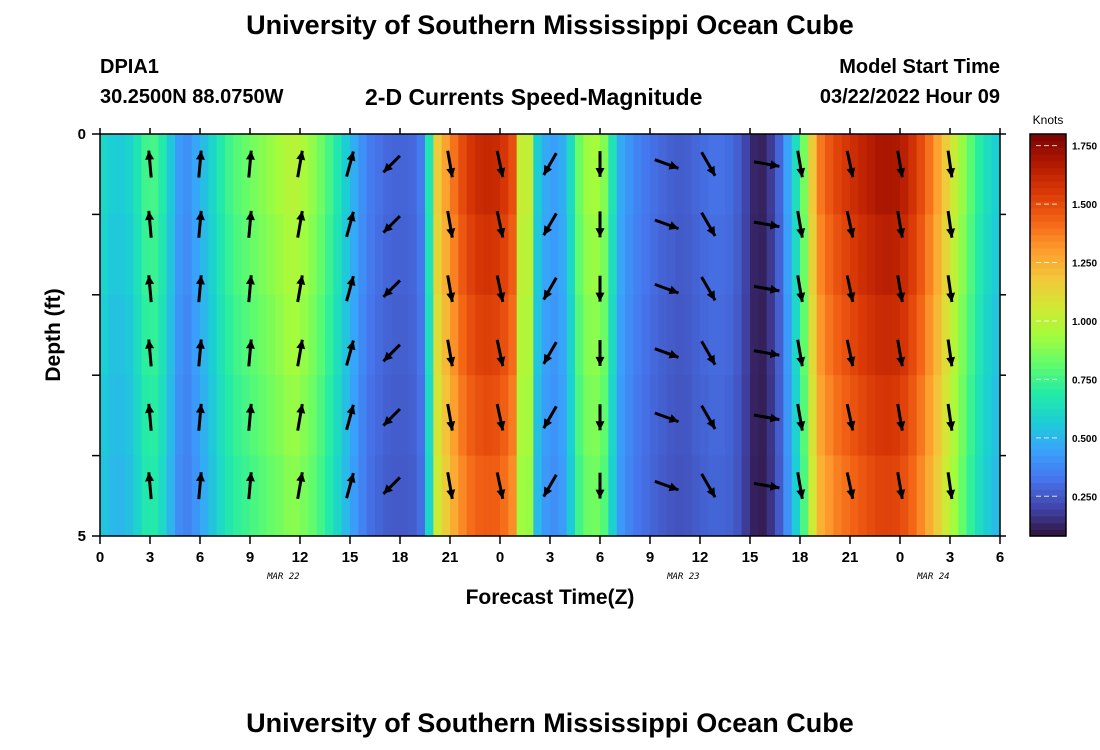 The height and width of the screenshot is (750, 1100). What do you see at coordinates (1084, 147) in the screenshot?
I see `colorbar-tick-label: 1.750` at bounding box center [1084, 147].